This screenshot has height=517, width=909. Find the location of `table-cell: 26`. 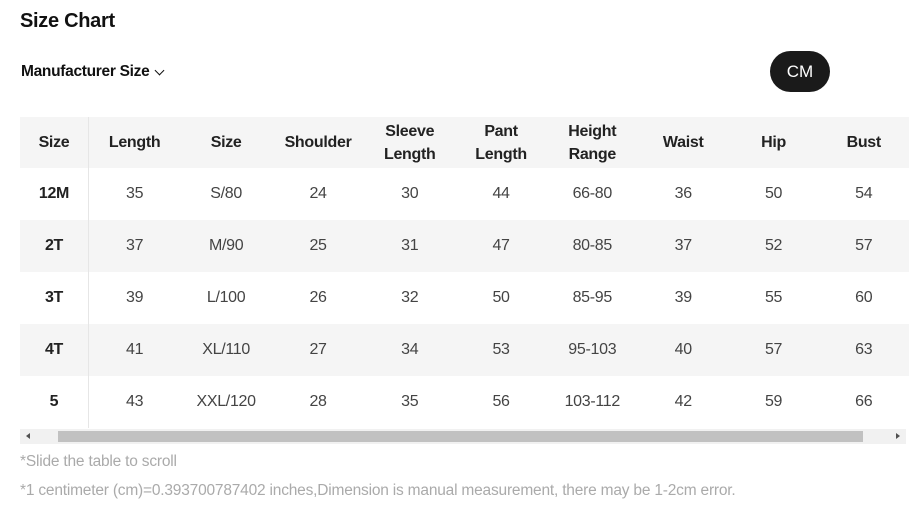

table-cell: 26 is located at coordinates (318, 297).